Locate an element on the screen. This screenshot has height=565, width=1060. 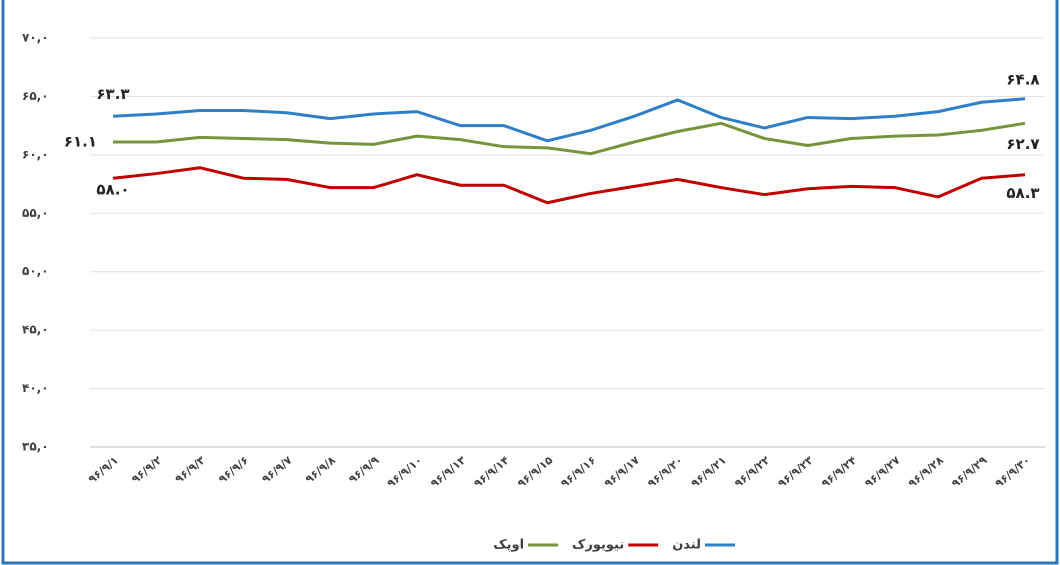
data-label: ۵۸.۳ is located at coordinates (1022, 193).